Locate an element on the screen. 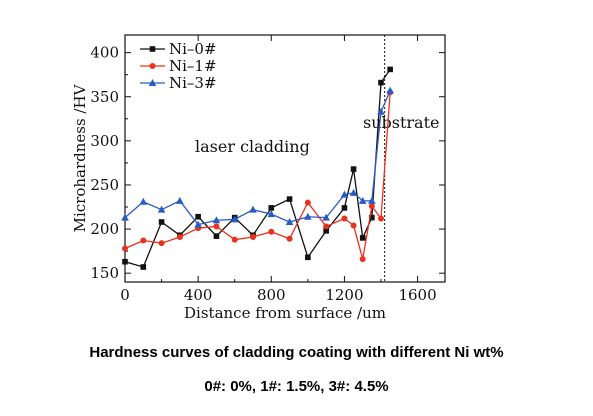 The width and height of the screenshot is (593, 416). x-tick-label: 400 is located at coordinates (198, 295).